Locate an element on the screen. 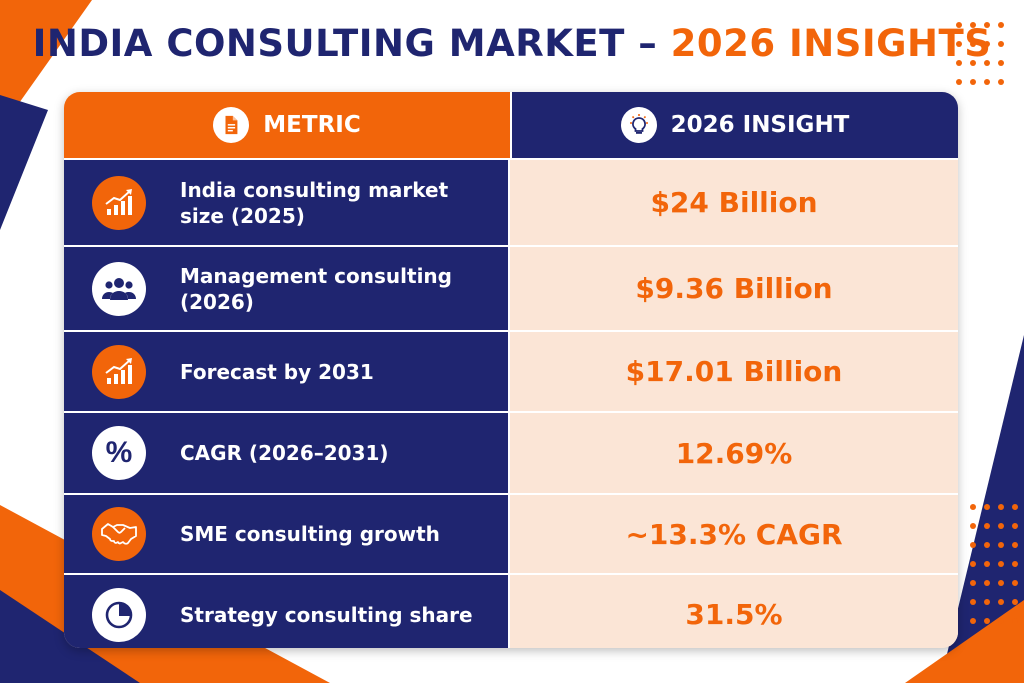  metric-label: Forecast by 2031 is located at coordinates (277, 371).